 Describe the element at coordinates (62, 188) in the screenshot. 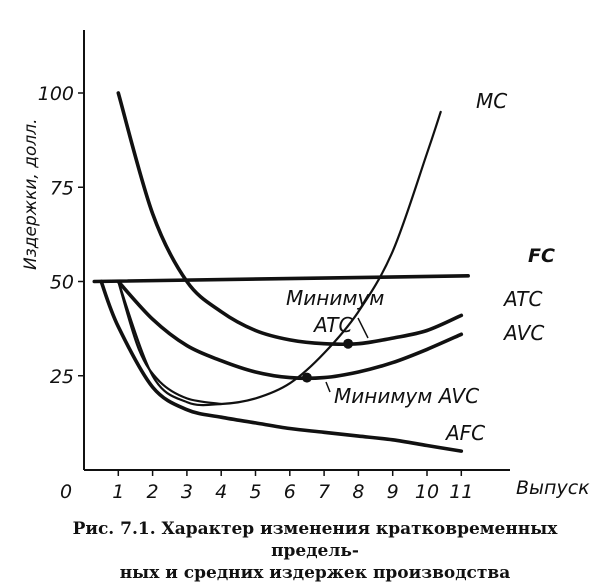

I see `y-tick-label-2: 75` at that location.